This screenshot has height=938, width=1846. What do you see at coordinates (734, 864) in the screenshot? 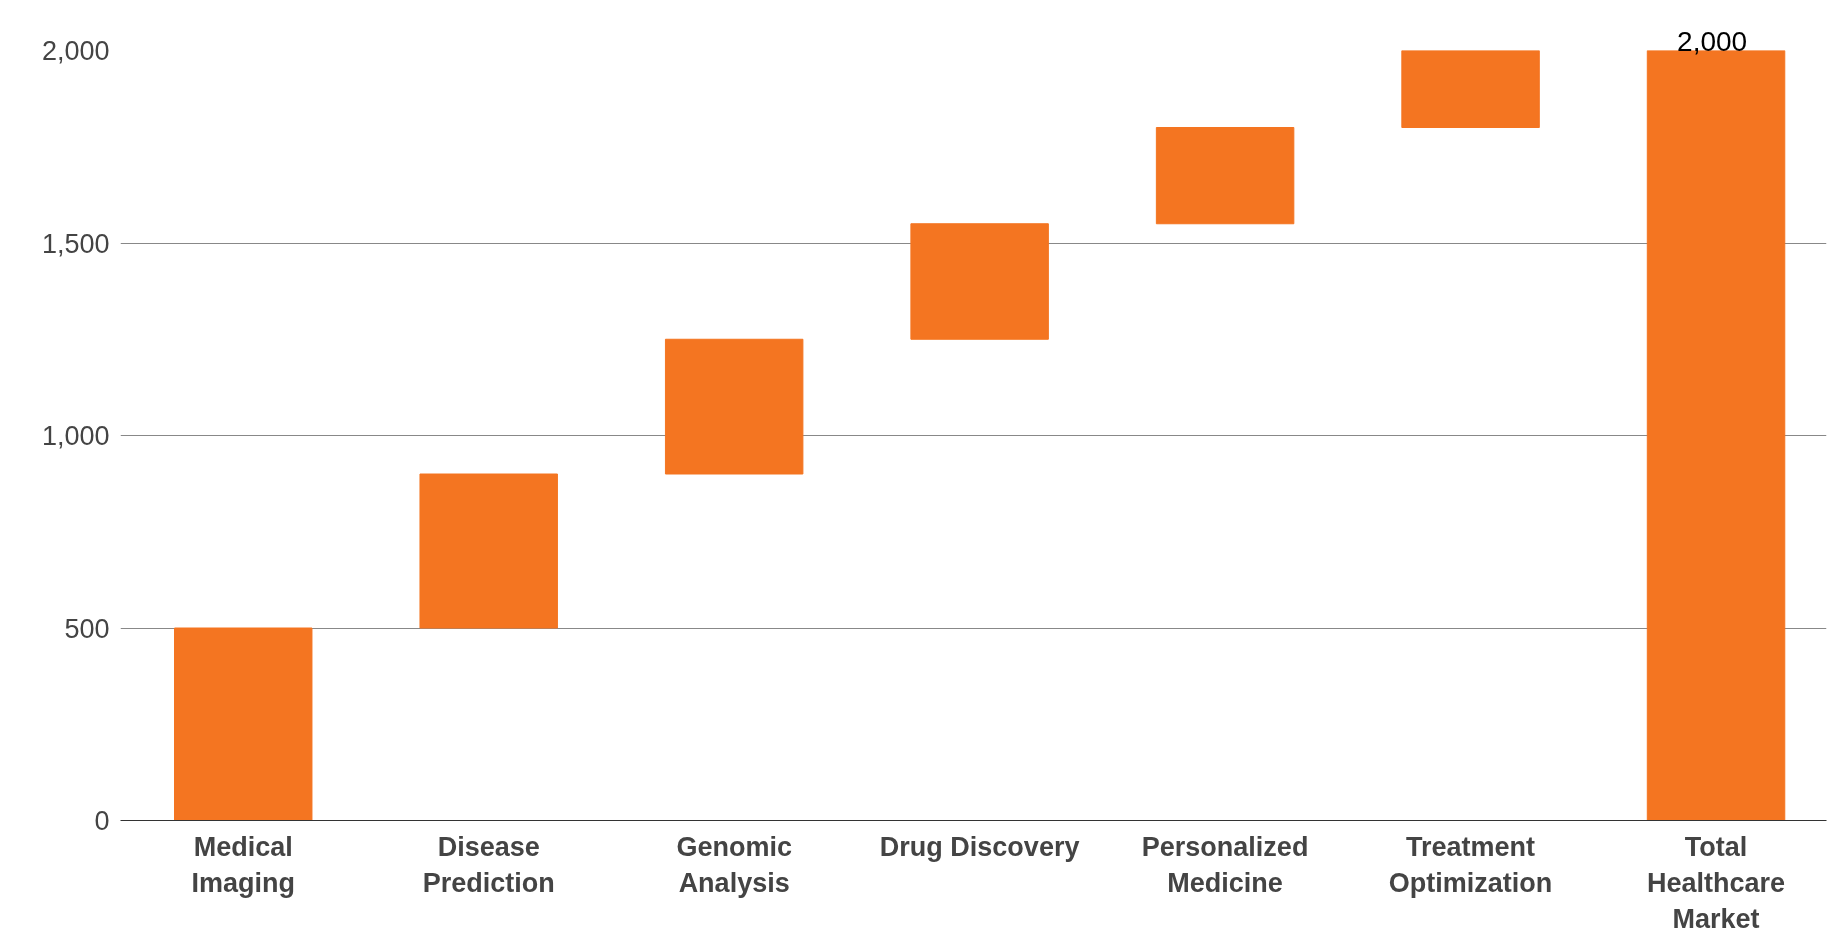
I see `x-tick-label: Genomic Analysis` at bounding box center [734, 864].